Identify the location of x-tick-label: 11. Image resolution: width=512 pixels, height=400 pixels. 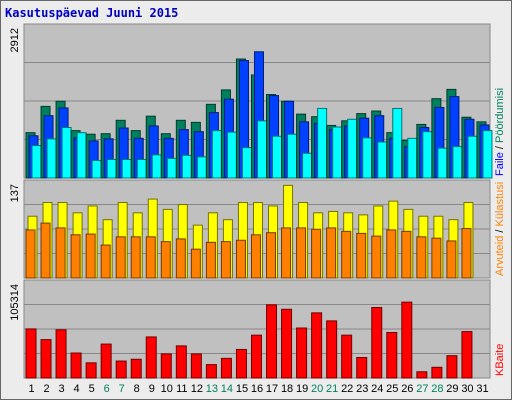
(181, 389).